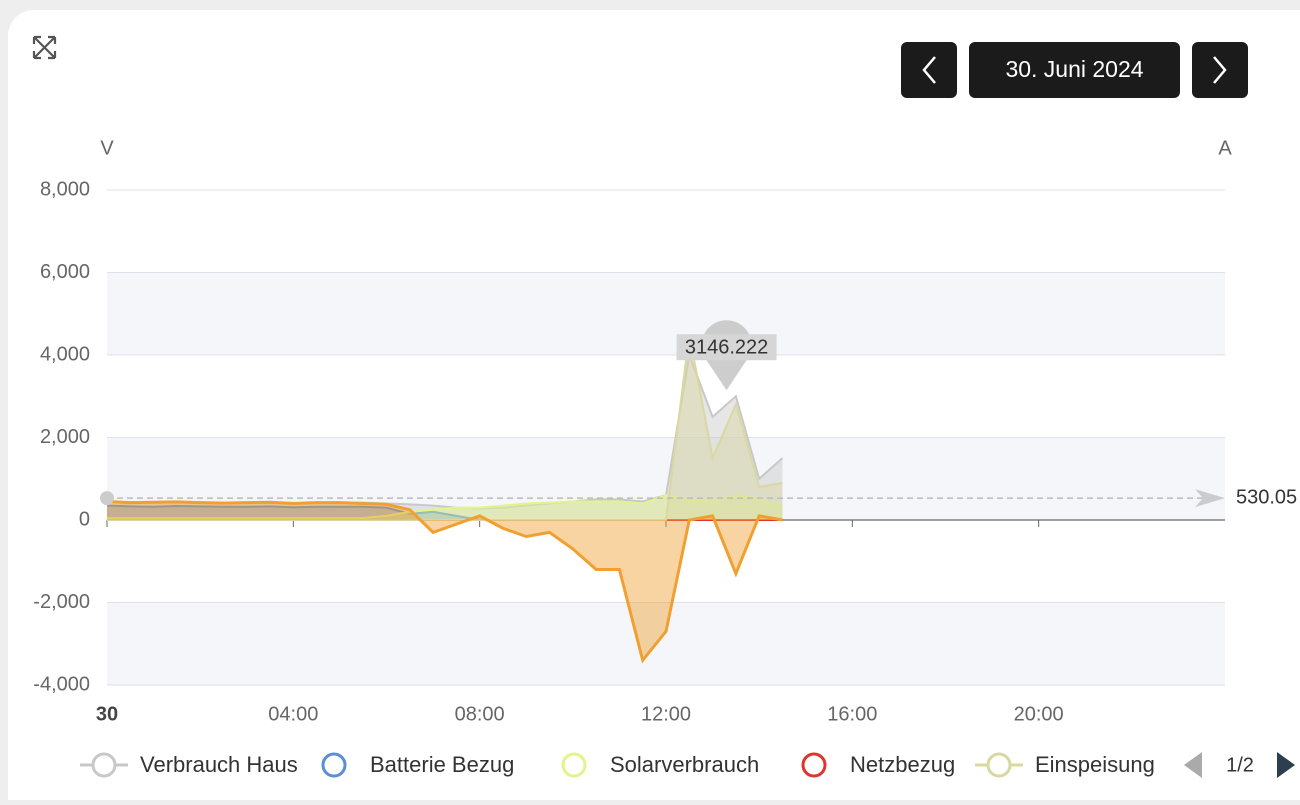 The height and width of the screenshot is (805, 1300). Describe the element at coordinates (1225, 148) in the screenshot. I see `y2-axis-label: A` at that location.